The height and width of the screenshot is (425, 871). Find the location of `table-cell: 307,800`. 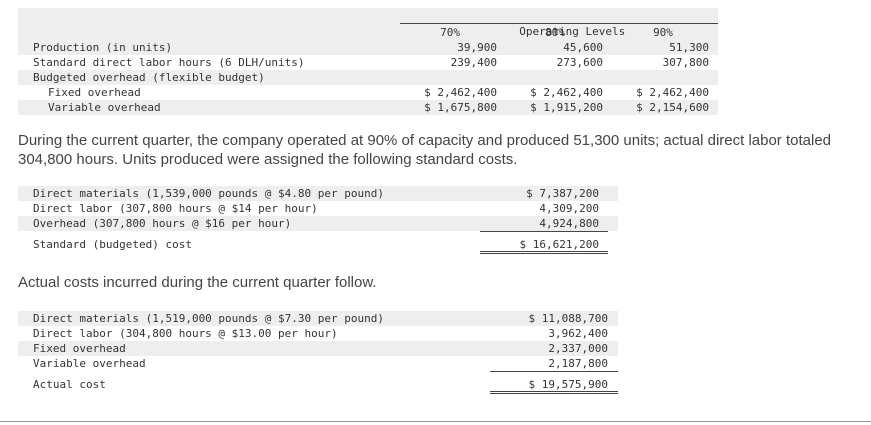

table-cell: 307,800 is located at coordinates (685, 62).